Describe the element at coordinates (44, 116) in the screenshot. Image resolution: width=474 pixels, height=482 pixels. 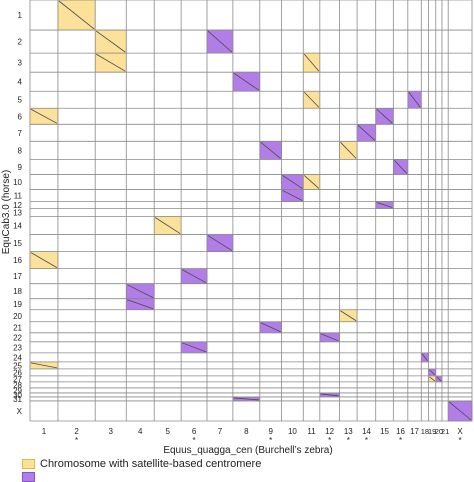
I see `alignment-line-x1-y6` at that location.